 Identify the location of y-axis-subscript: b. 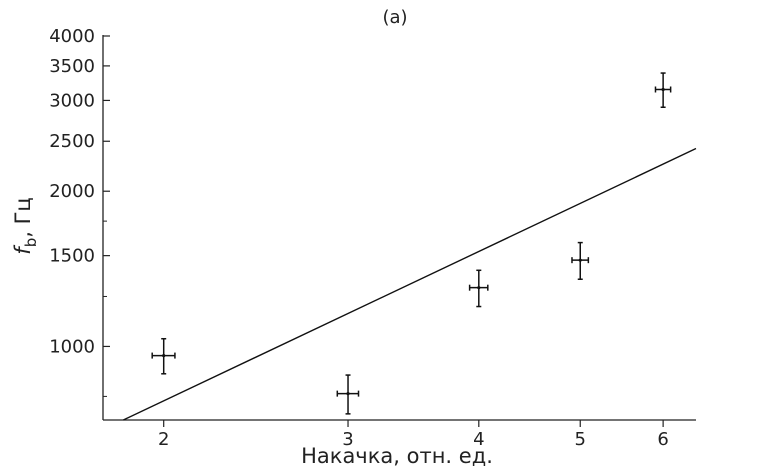
(31, 243).